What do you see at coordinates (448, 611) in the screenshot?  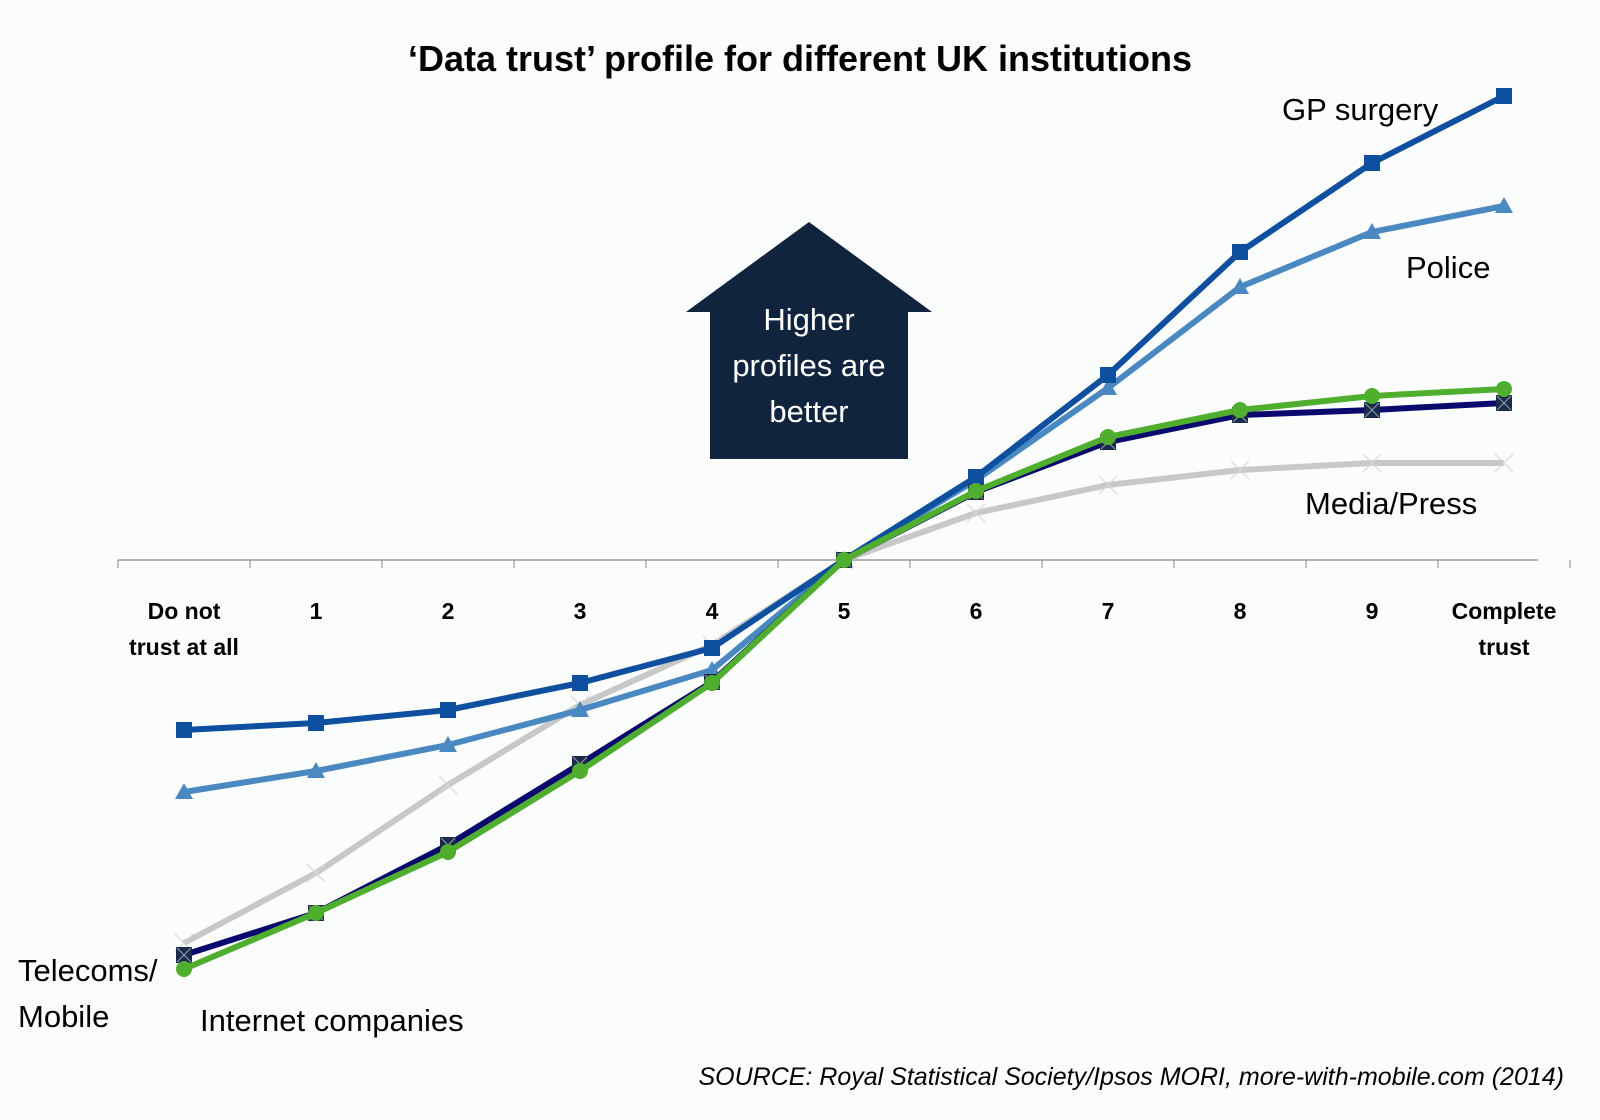 I see `x-tick-label: 2` at bounding box center [448, 611].